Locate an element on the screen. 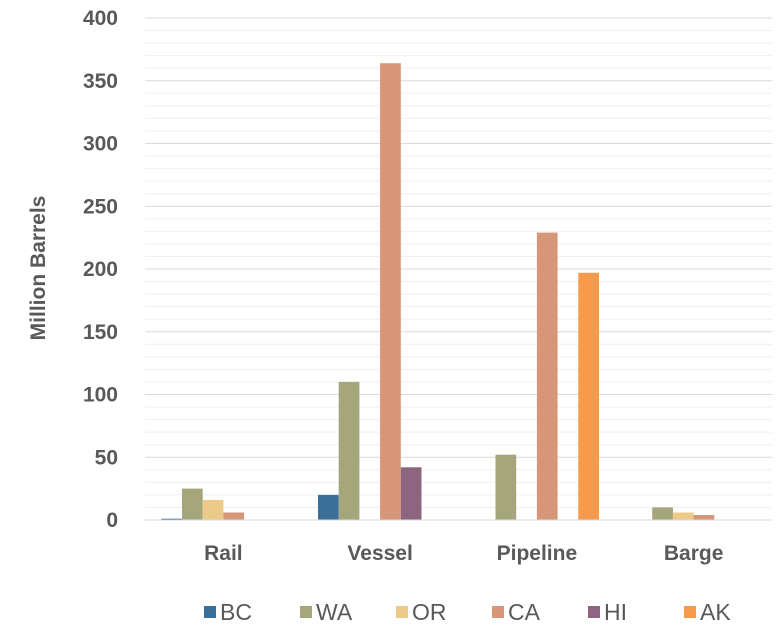  category-labels: Rail Vessel Pipeline Barge is located at coordinates (463, 553).